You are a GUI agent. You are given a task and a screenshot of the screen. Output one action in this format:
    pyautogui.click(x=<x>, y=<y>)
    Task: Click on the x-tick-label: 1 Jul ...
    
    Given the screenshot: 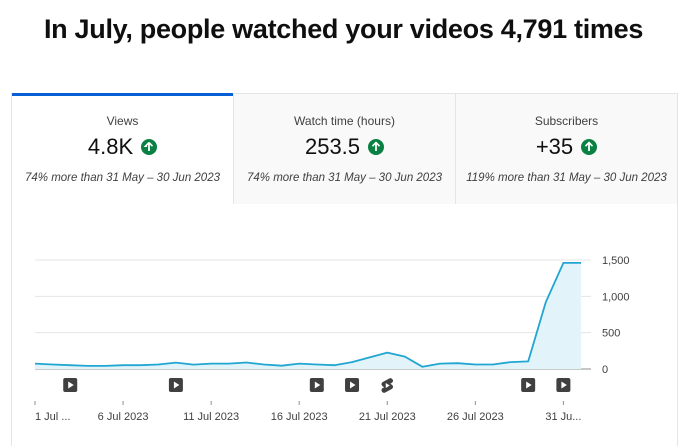 What is the action you would take?
    pyautogui.click(x=52, y=417)
    